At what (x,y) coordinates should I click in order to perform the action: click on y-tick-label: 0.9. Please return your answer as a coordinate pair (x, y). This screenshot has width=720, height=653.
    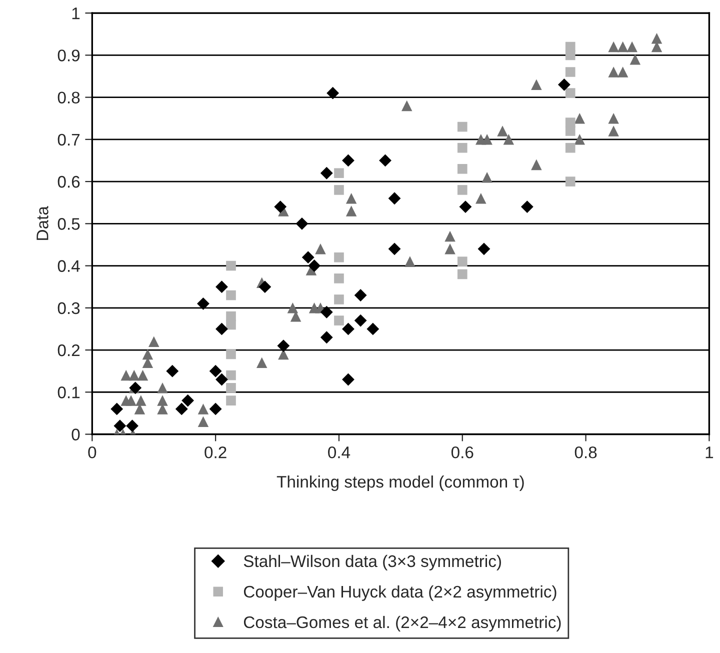
    Looking at the image, I should click on (69, 56).